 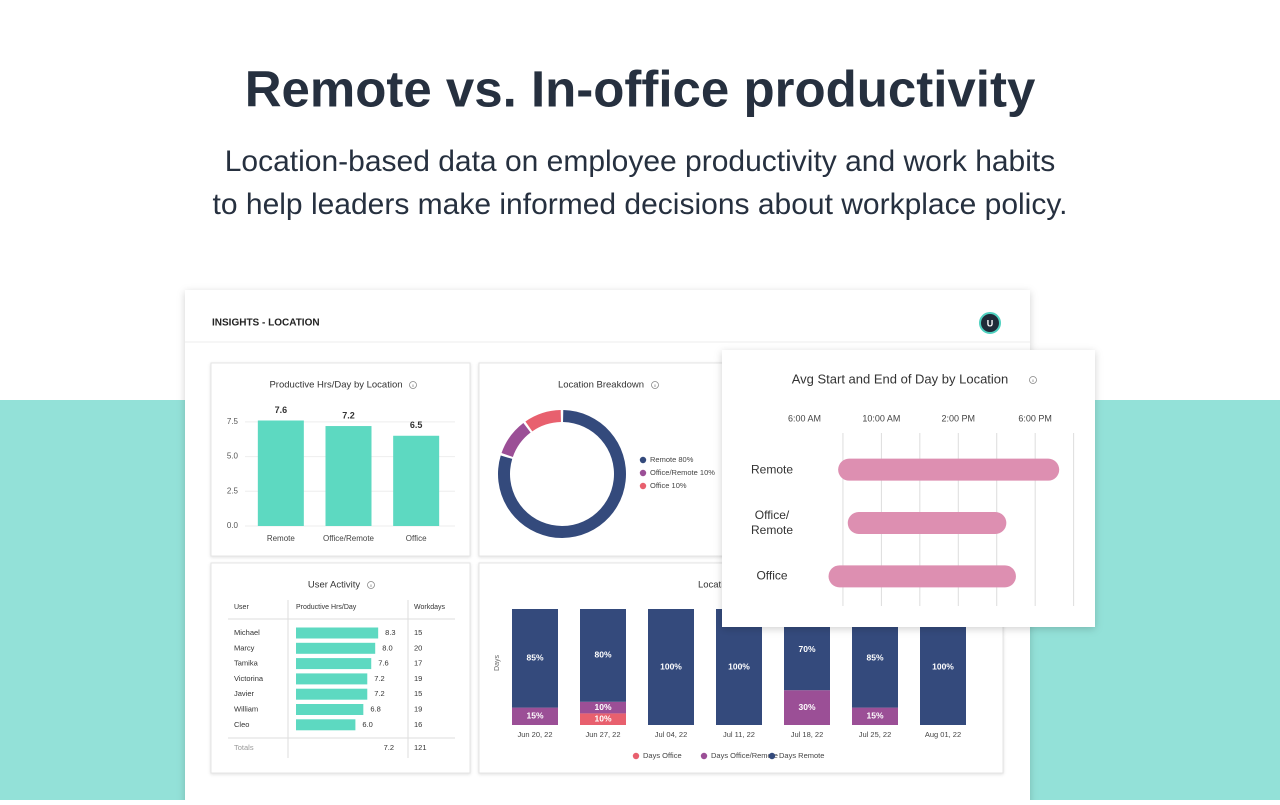 What do you see at coordinates (943, 734) in the screenshot?
I see `x-tick-label: Aug 01, 22` at bounding box center [943, 734].